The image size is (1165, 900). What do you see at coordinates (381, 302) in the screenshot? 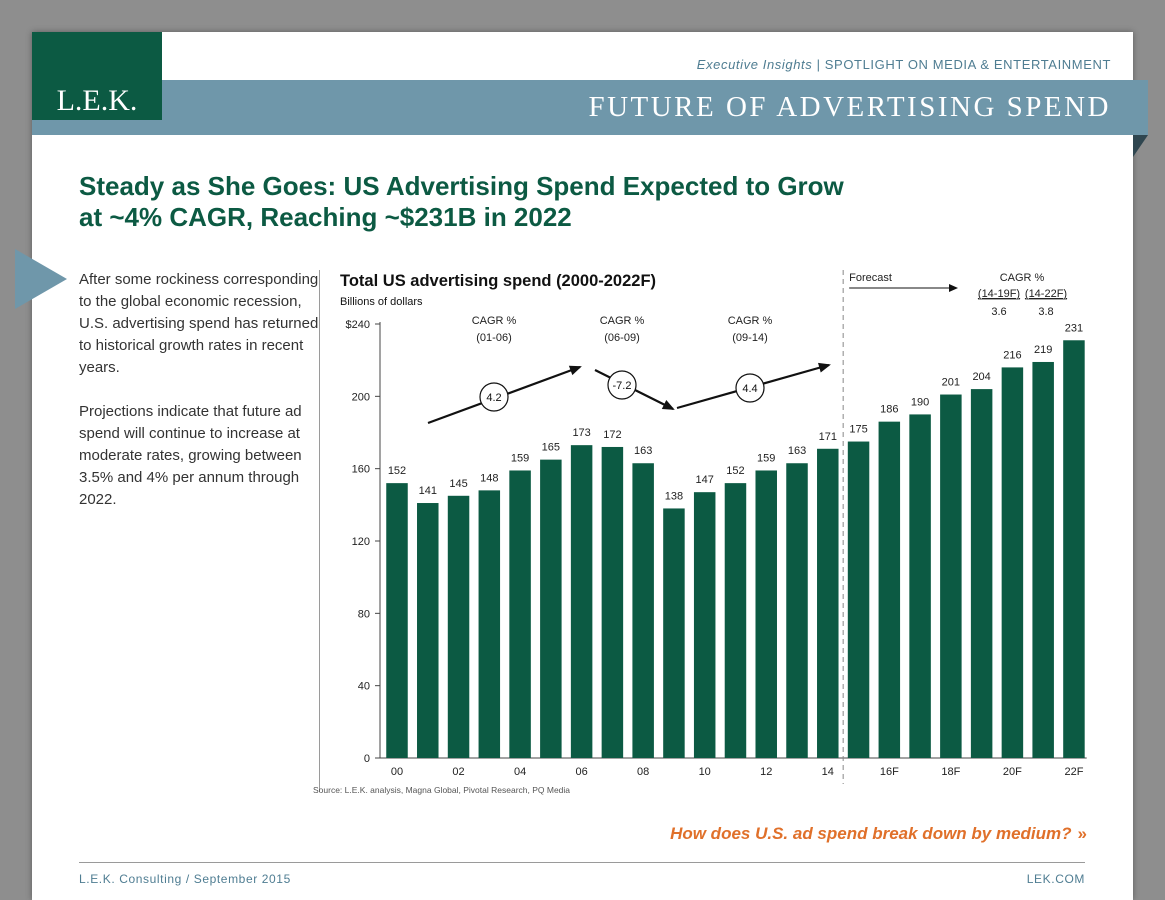
I see `chart-ylabel: Billions of dollars` at bounding box center [381, 302].